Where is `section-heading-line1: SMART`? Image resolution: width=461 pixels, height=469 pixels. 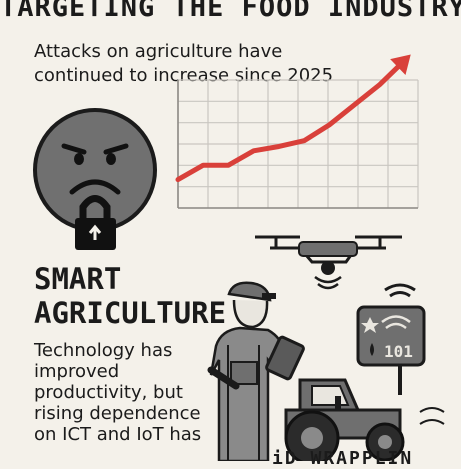 section-heading-line1: SMART is located at coordinates (134, 279).